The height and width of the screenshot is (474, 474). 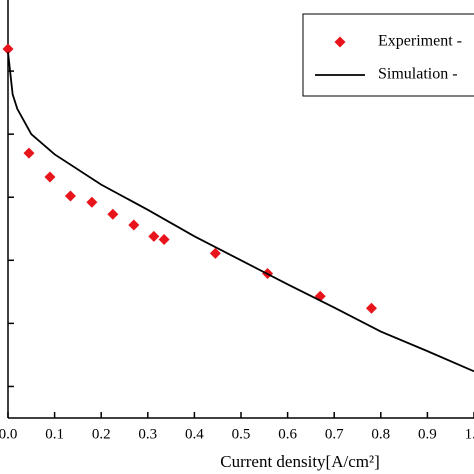 I want to click on x-tick-label: 0.9, so click(x=427, y=434).